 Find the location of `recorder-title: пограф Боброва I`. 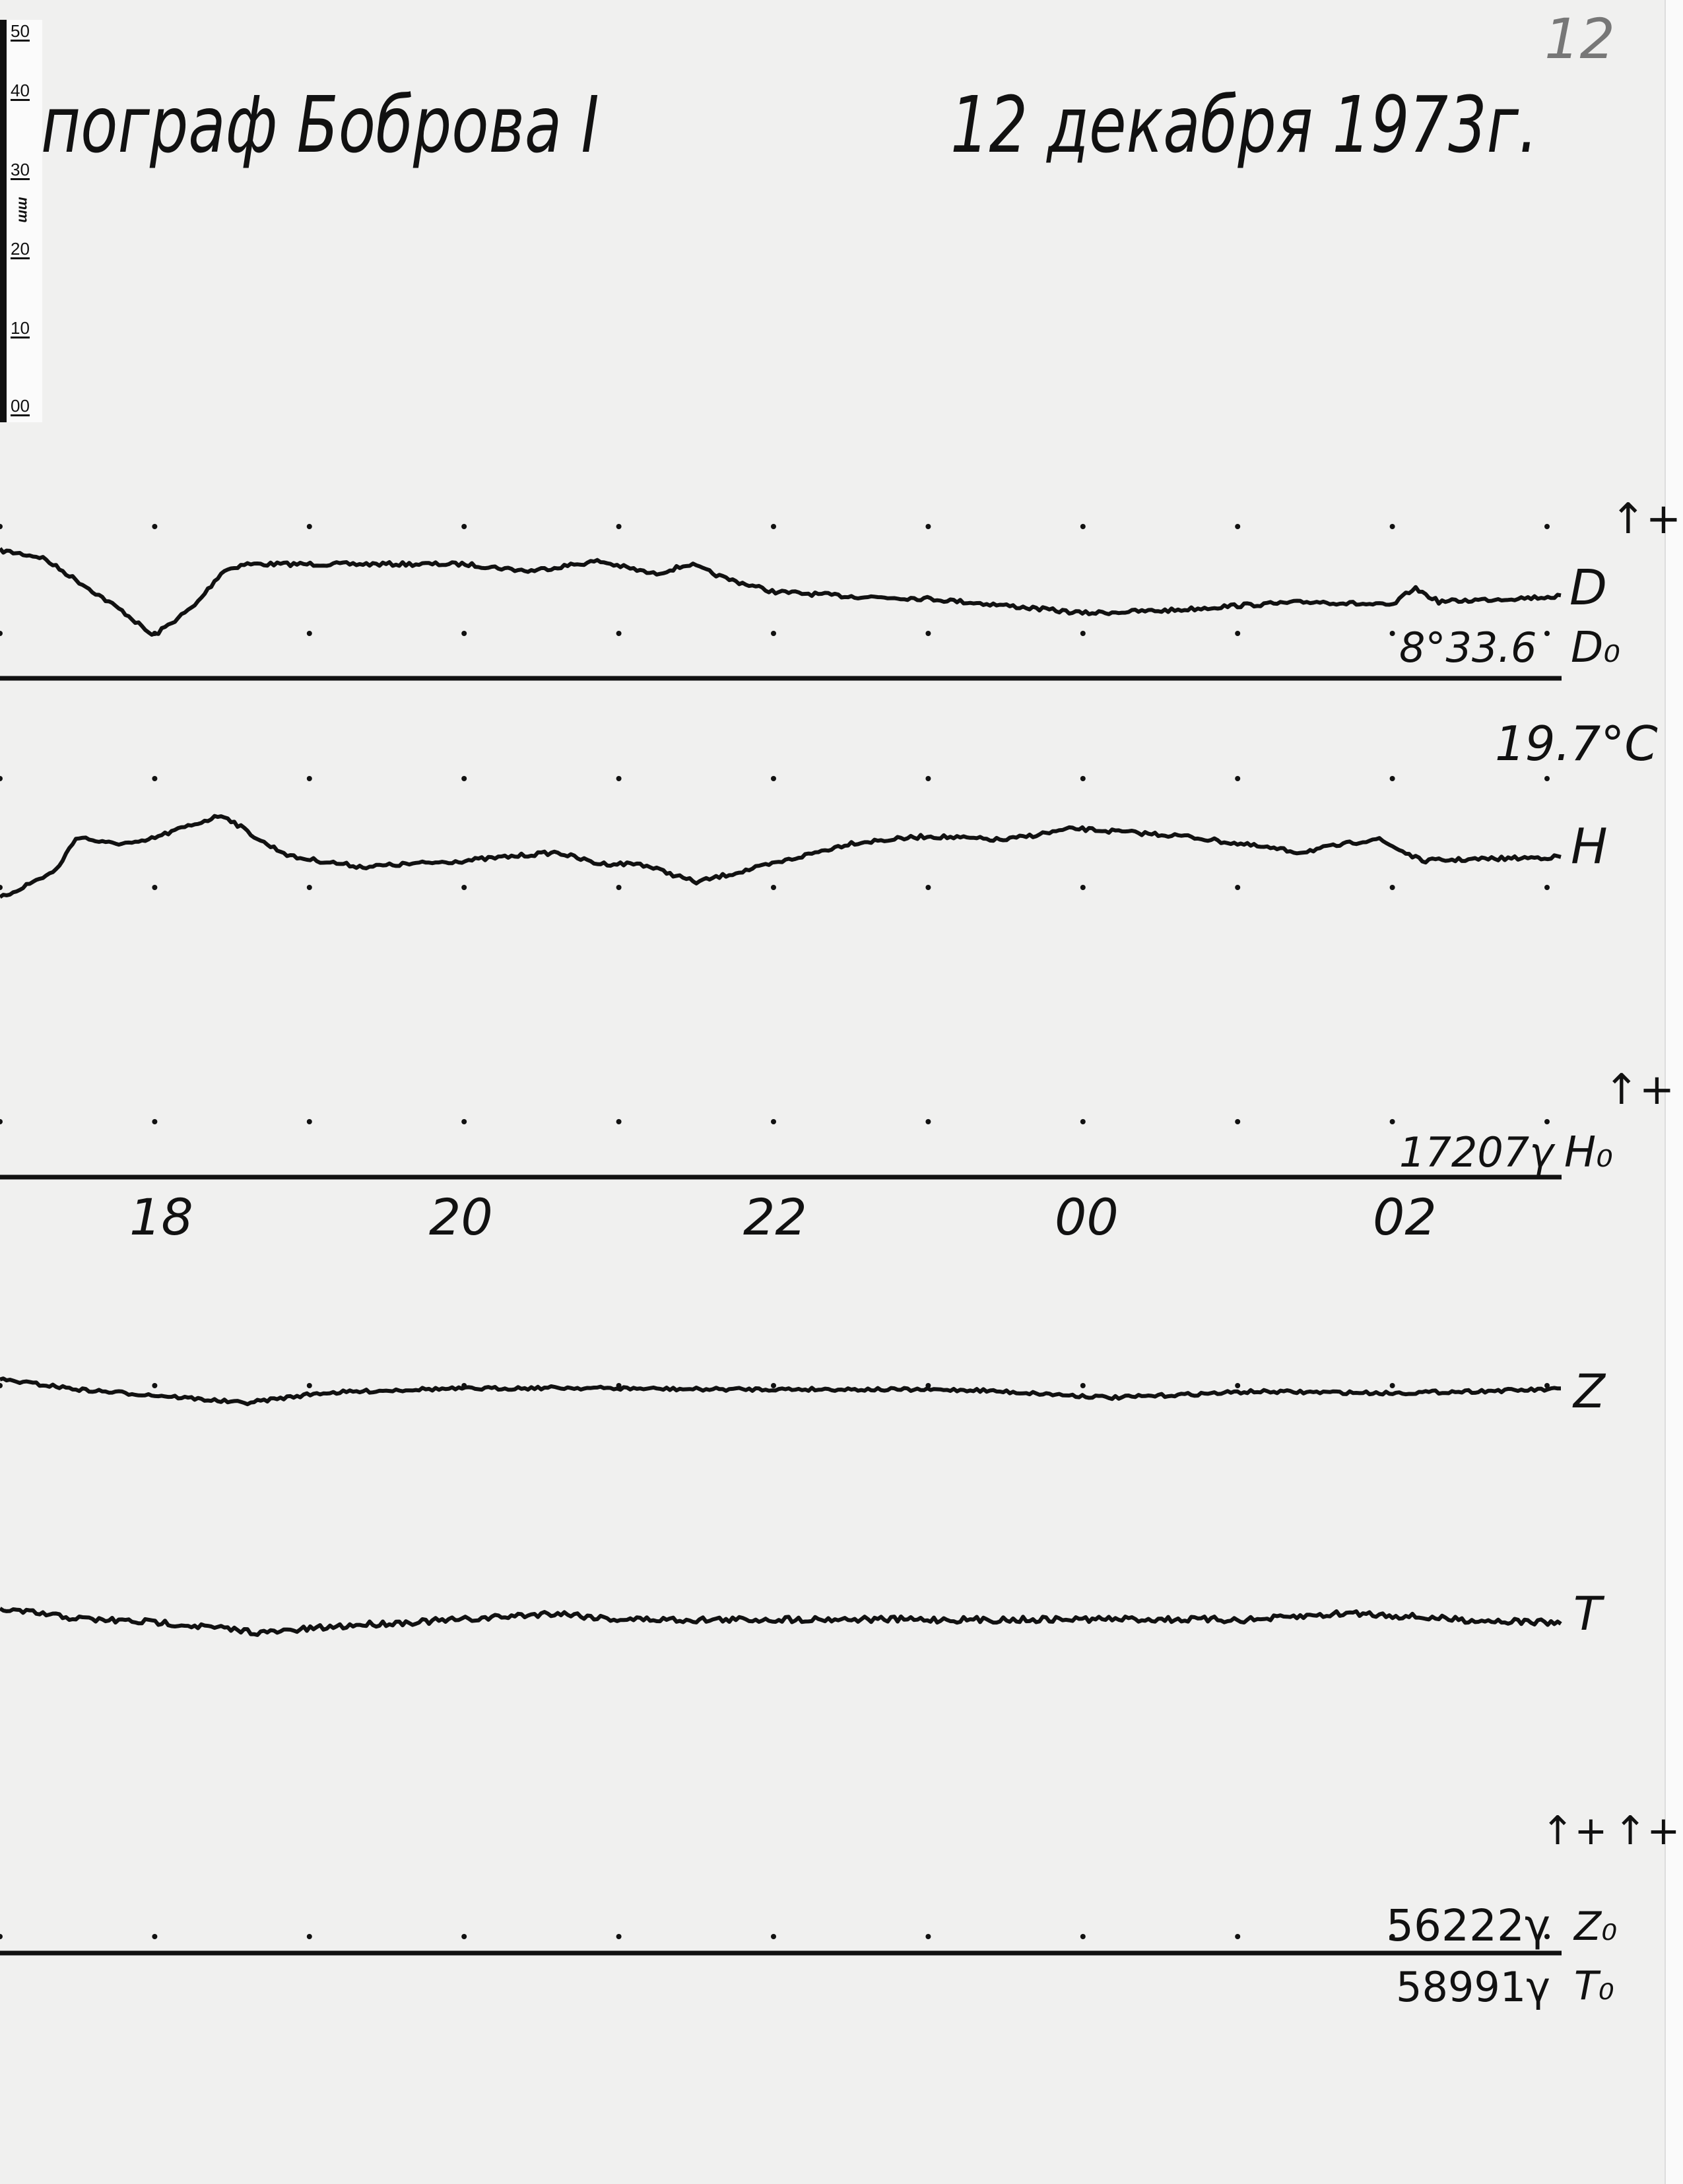

recorder-title: пограф Боброва I is located at coordinates (320, 124).